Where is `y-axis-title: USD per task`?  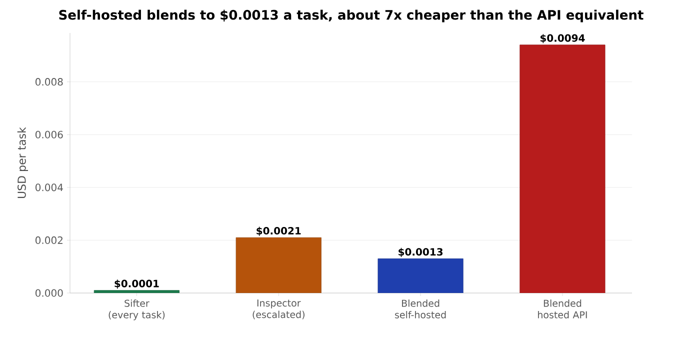 y-axis-title: USD per task is located at coordinates (22, 162).